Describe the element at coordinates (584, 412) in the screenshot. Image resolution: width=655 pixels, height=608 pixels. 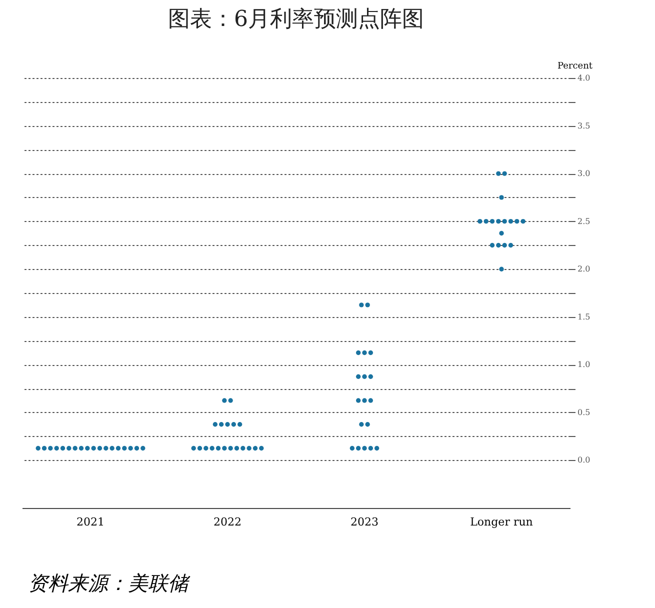
I see `y-tick-label: 0.5` at that location.